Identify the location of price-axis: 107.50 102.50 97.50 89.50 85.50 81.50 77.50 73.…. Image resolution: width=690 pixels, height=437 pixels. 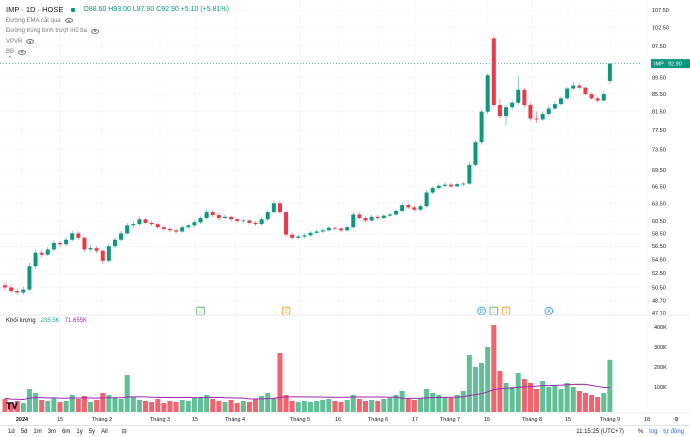
(660, 162).